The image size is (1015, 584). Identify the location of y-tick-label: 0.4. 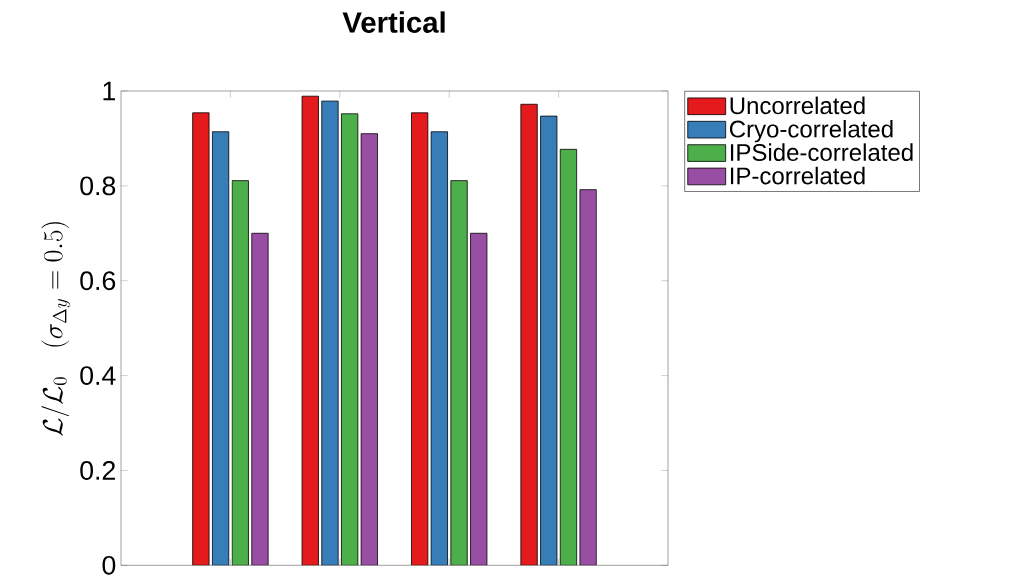
(98, 376).